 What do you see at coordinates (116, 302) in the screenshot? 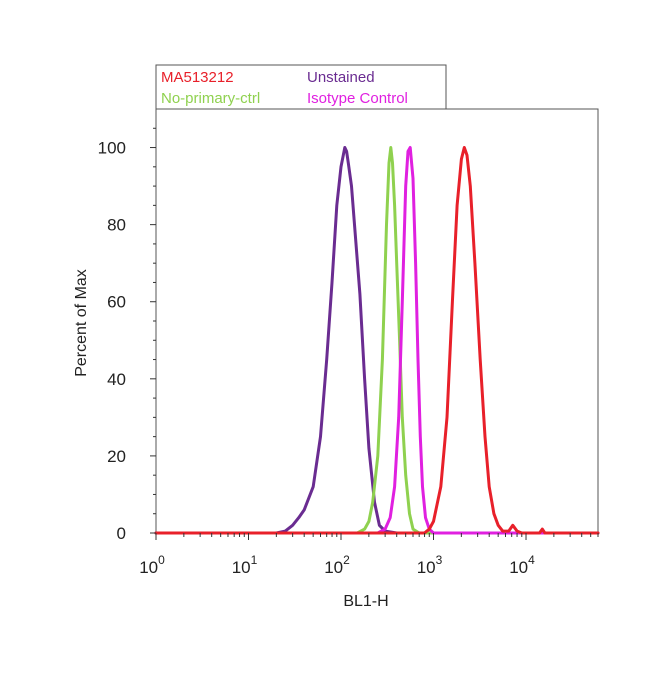
I see `y-tick-label: 60` at bounding box center [116, 302].